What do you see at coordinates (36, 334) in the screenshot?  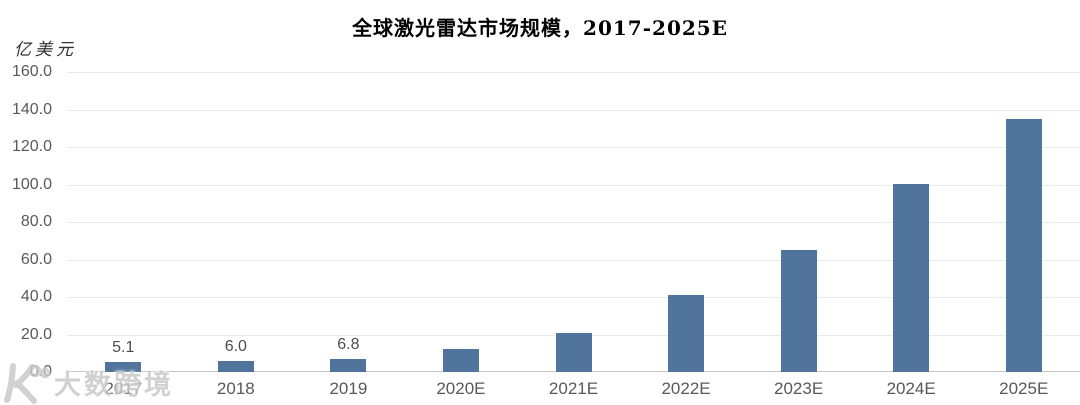 I see `y-tick-label: 20.0` at bounding box center [36, 334].